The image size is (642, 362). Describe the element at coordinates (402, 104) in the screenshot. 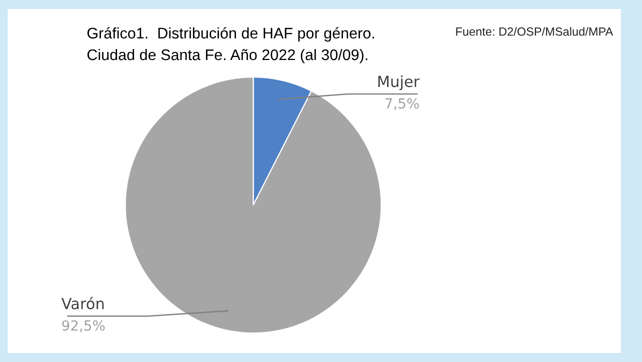

I see `data-label: 7,5%` at that location.